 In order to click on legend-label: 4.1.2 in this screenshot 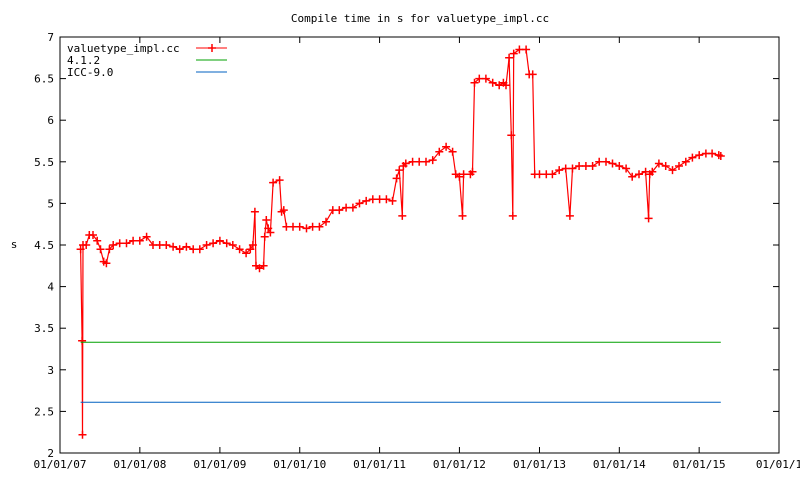, I will do `click(83, 60)`.